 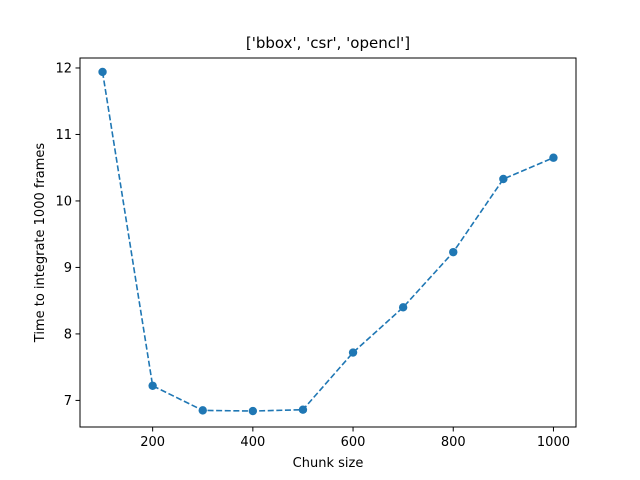 I want to click on y-tick-label: 12, so click(x=63, y=68).